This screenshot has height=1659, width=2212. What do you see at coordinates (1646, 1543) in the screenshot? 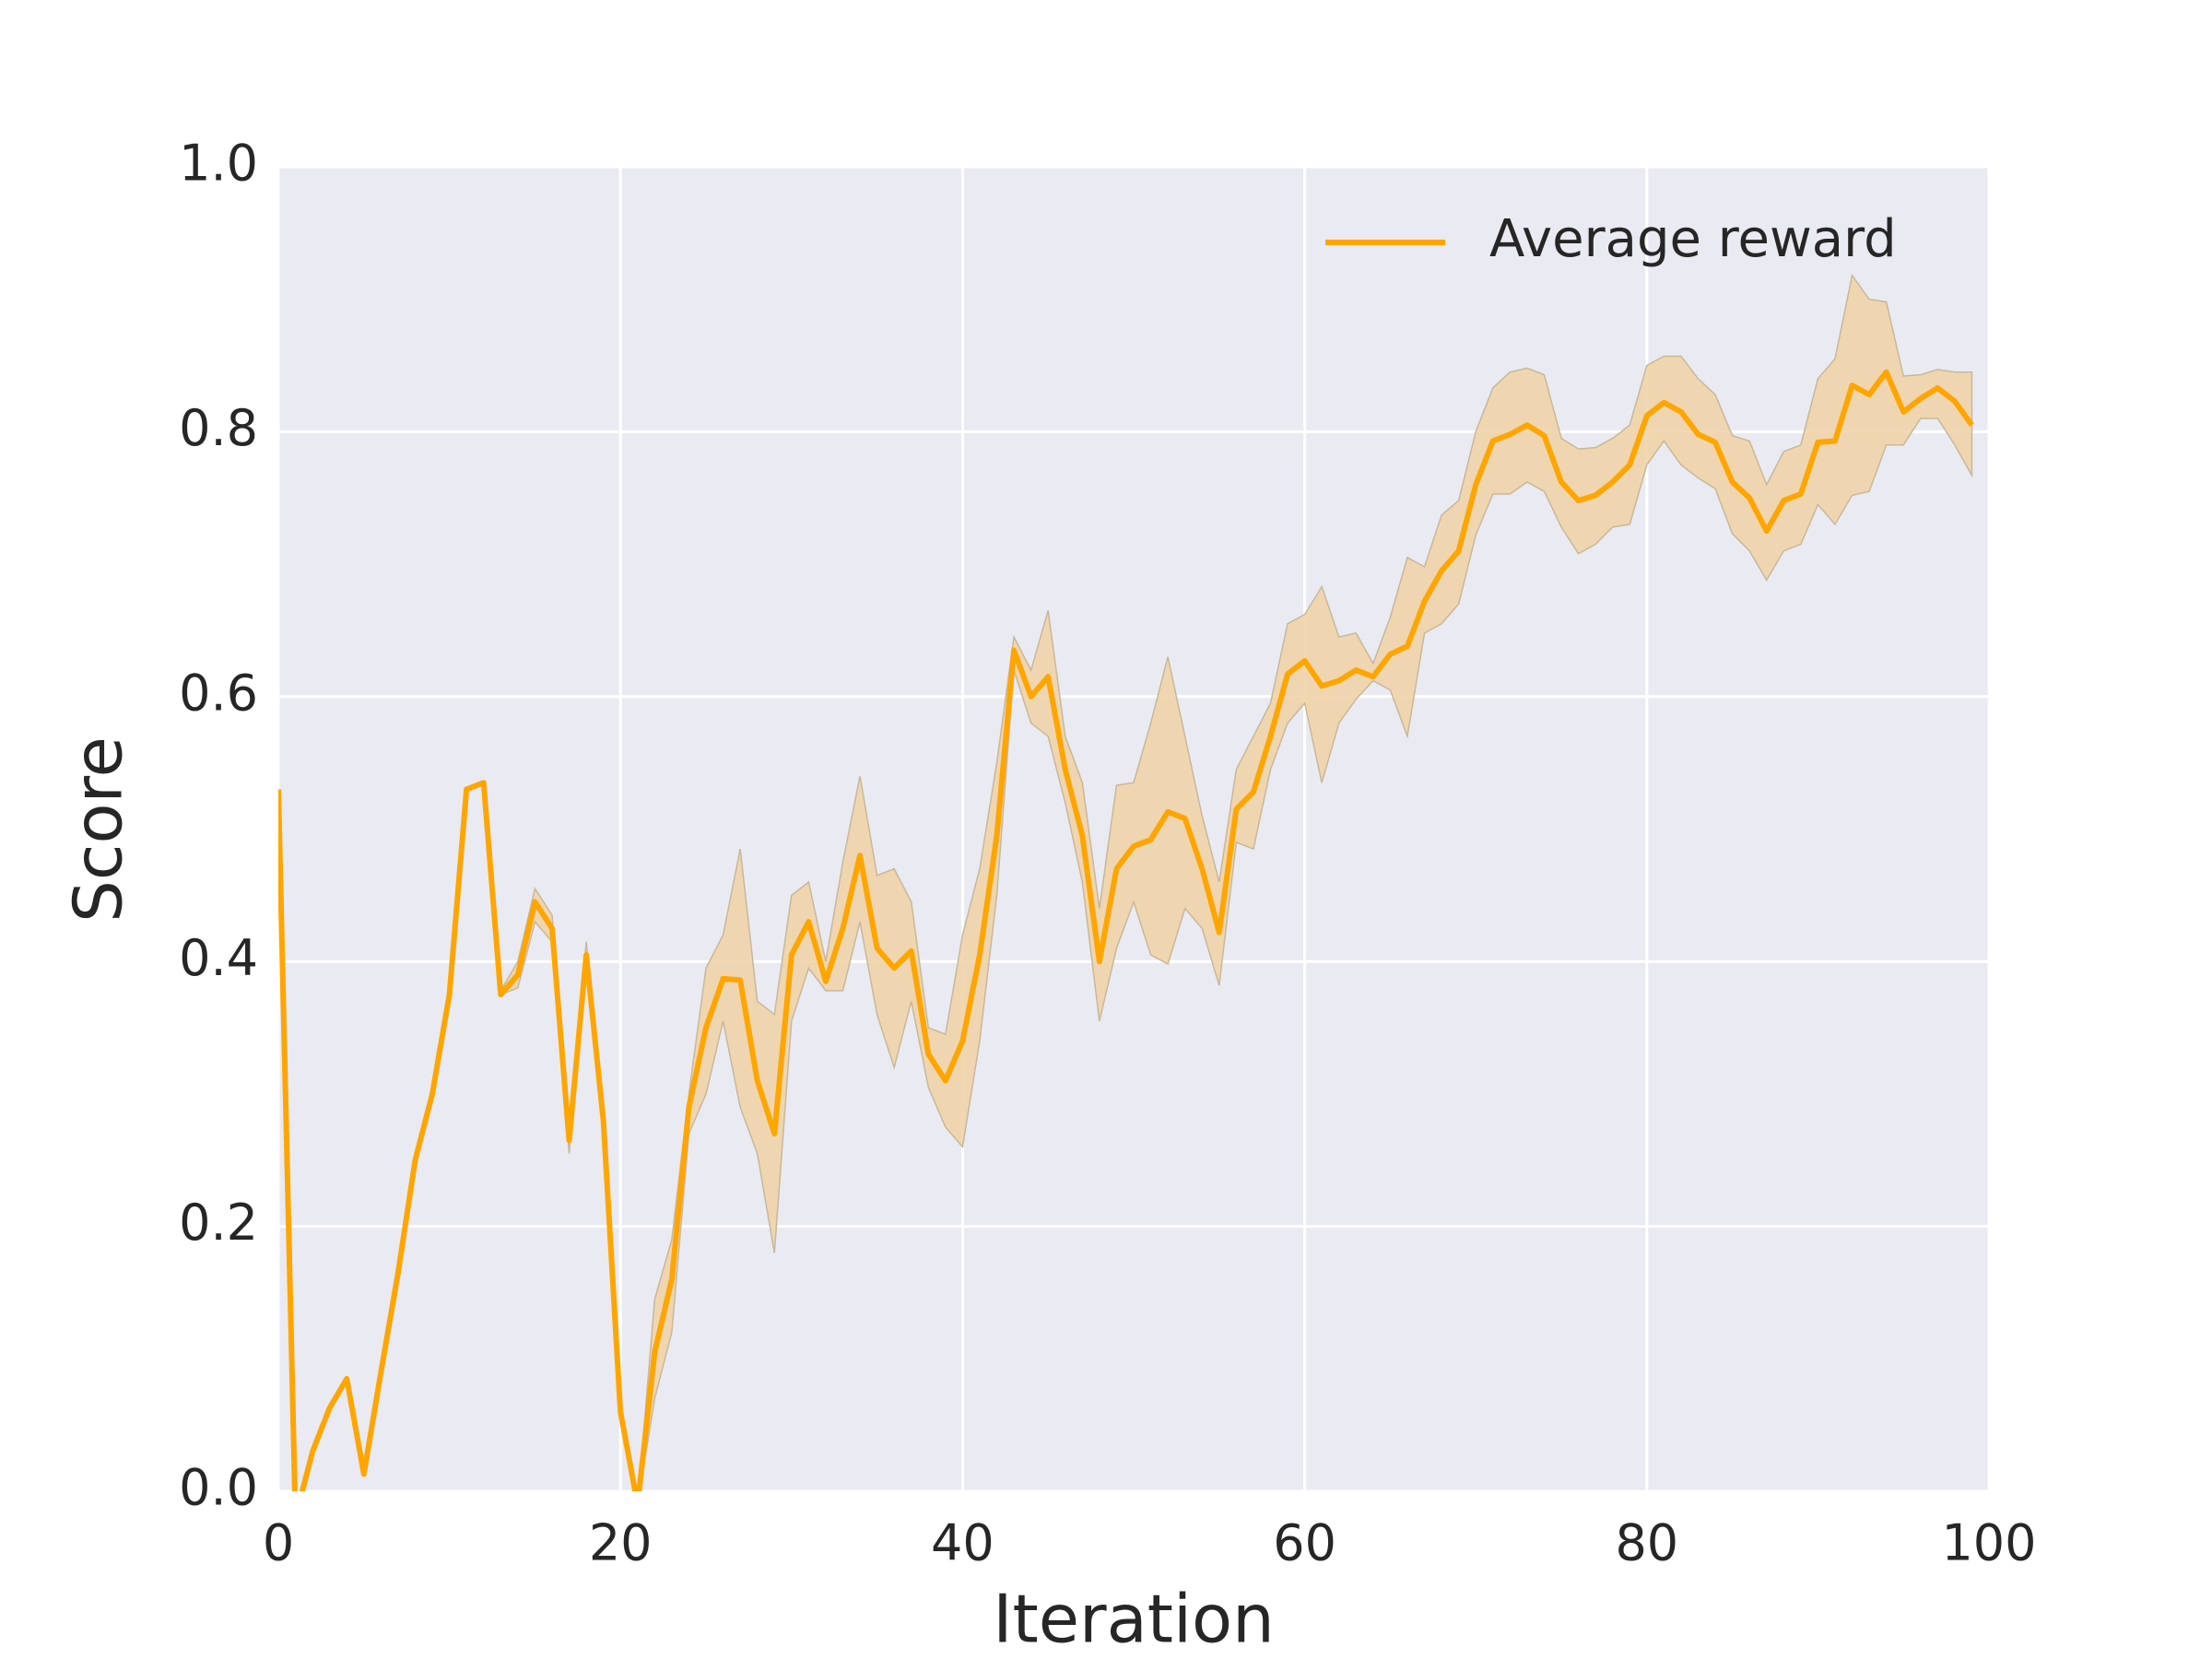
I see `x-tick-label: 80` at bounding box center [1646, 1543].